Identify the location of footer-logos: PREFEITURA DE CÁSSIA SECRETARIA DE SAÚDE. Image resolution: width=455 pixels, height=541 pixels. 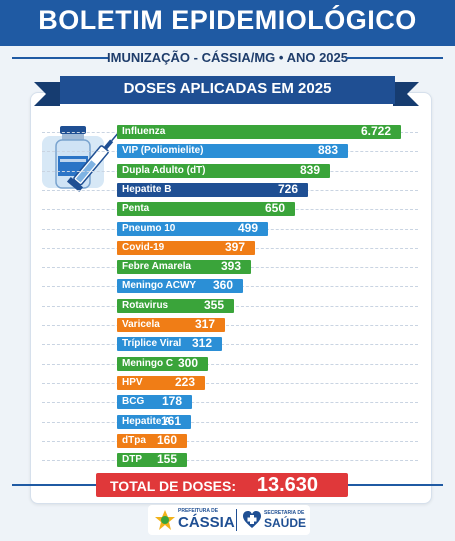
(229, 520).